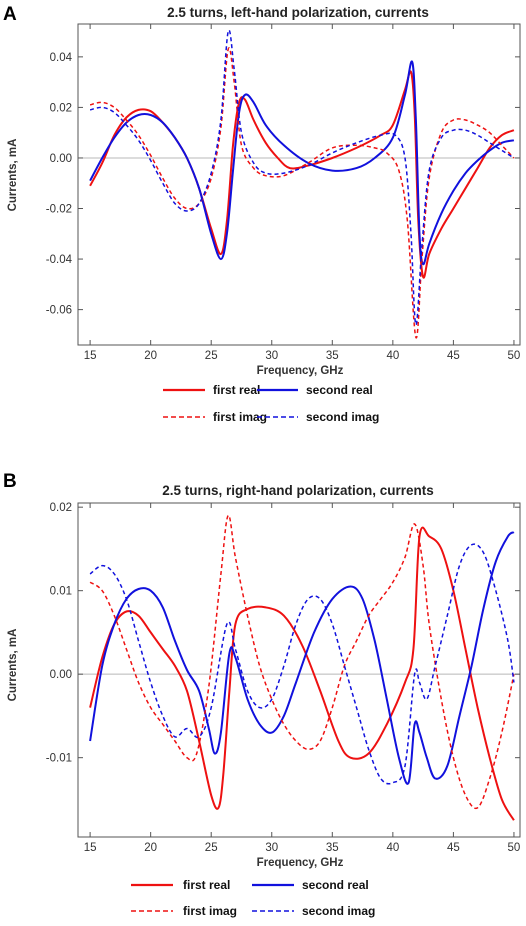  Describe the element at coordinates (13, 665) in the screenshot. I see `y-axis-label-b: Currents, mA` at that location.